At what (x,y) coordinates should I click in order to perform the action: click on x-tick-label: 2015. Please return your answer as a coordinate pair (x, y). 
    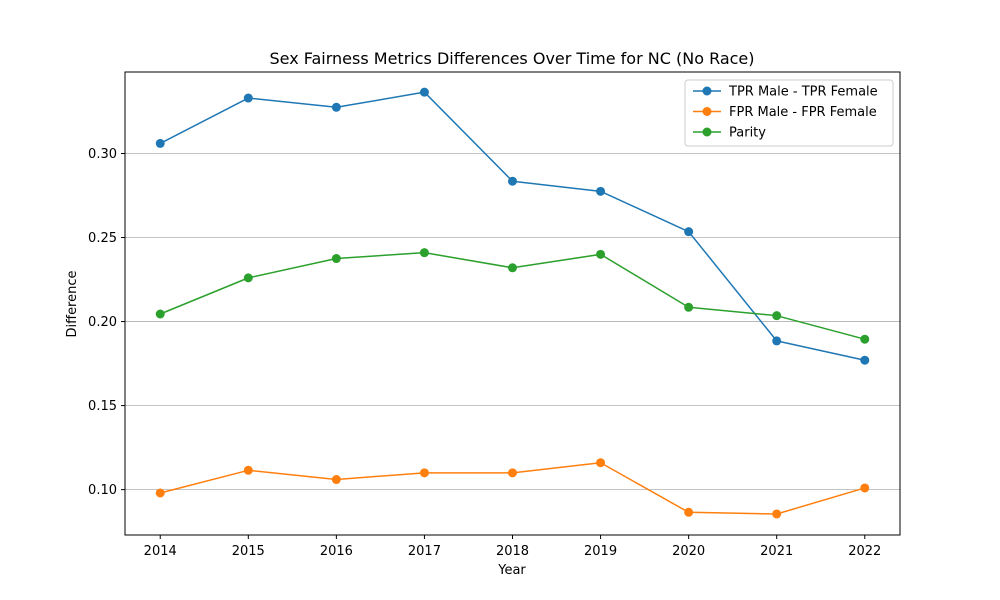
    Looking at the image, I should click on (248, 551).